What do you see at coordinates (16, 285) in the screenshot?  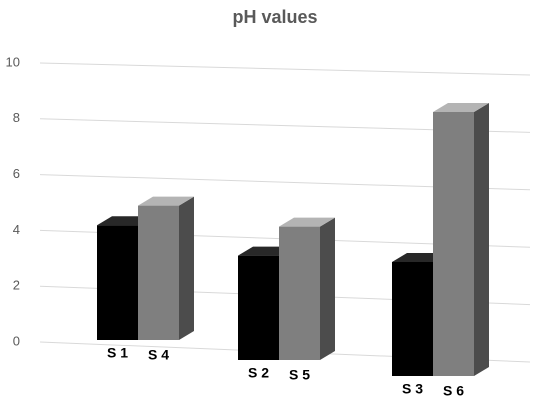 I see `y-tick-label: 2` at bounding box center [16, 285].